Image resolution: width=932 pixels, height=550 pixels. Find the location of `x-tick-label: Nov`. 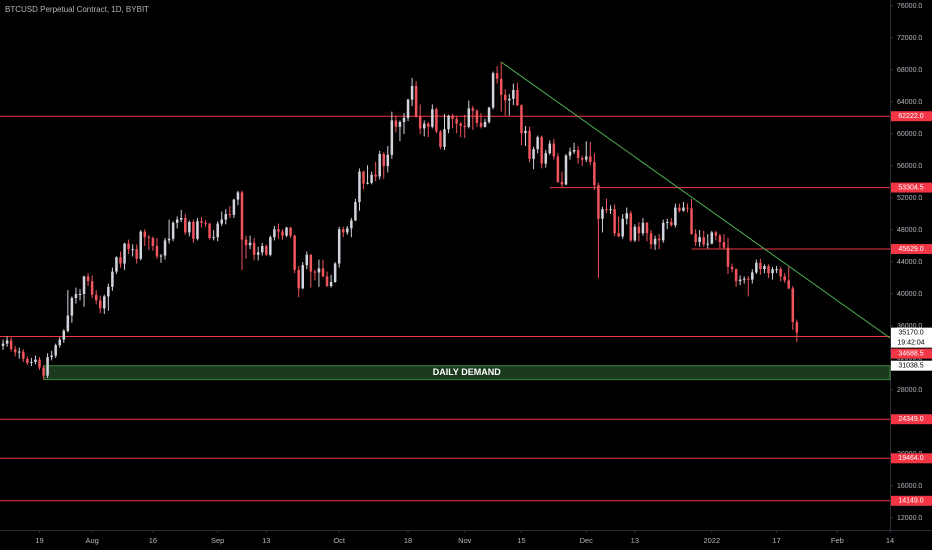

x-tick-label: Nov is located at coordinates (465, 540).